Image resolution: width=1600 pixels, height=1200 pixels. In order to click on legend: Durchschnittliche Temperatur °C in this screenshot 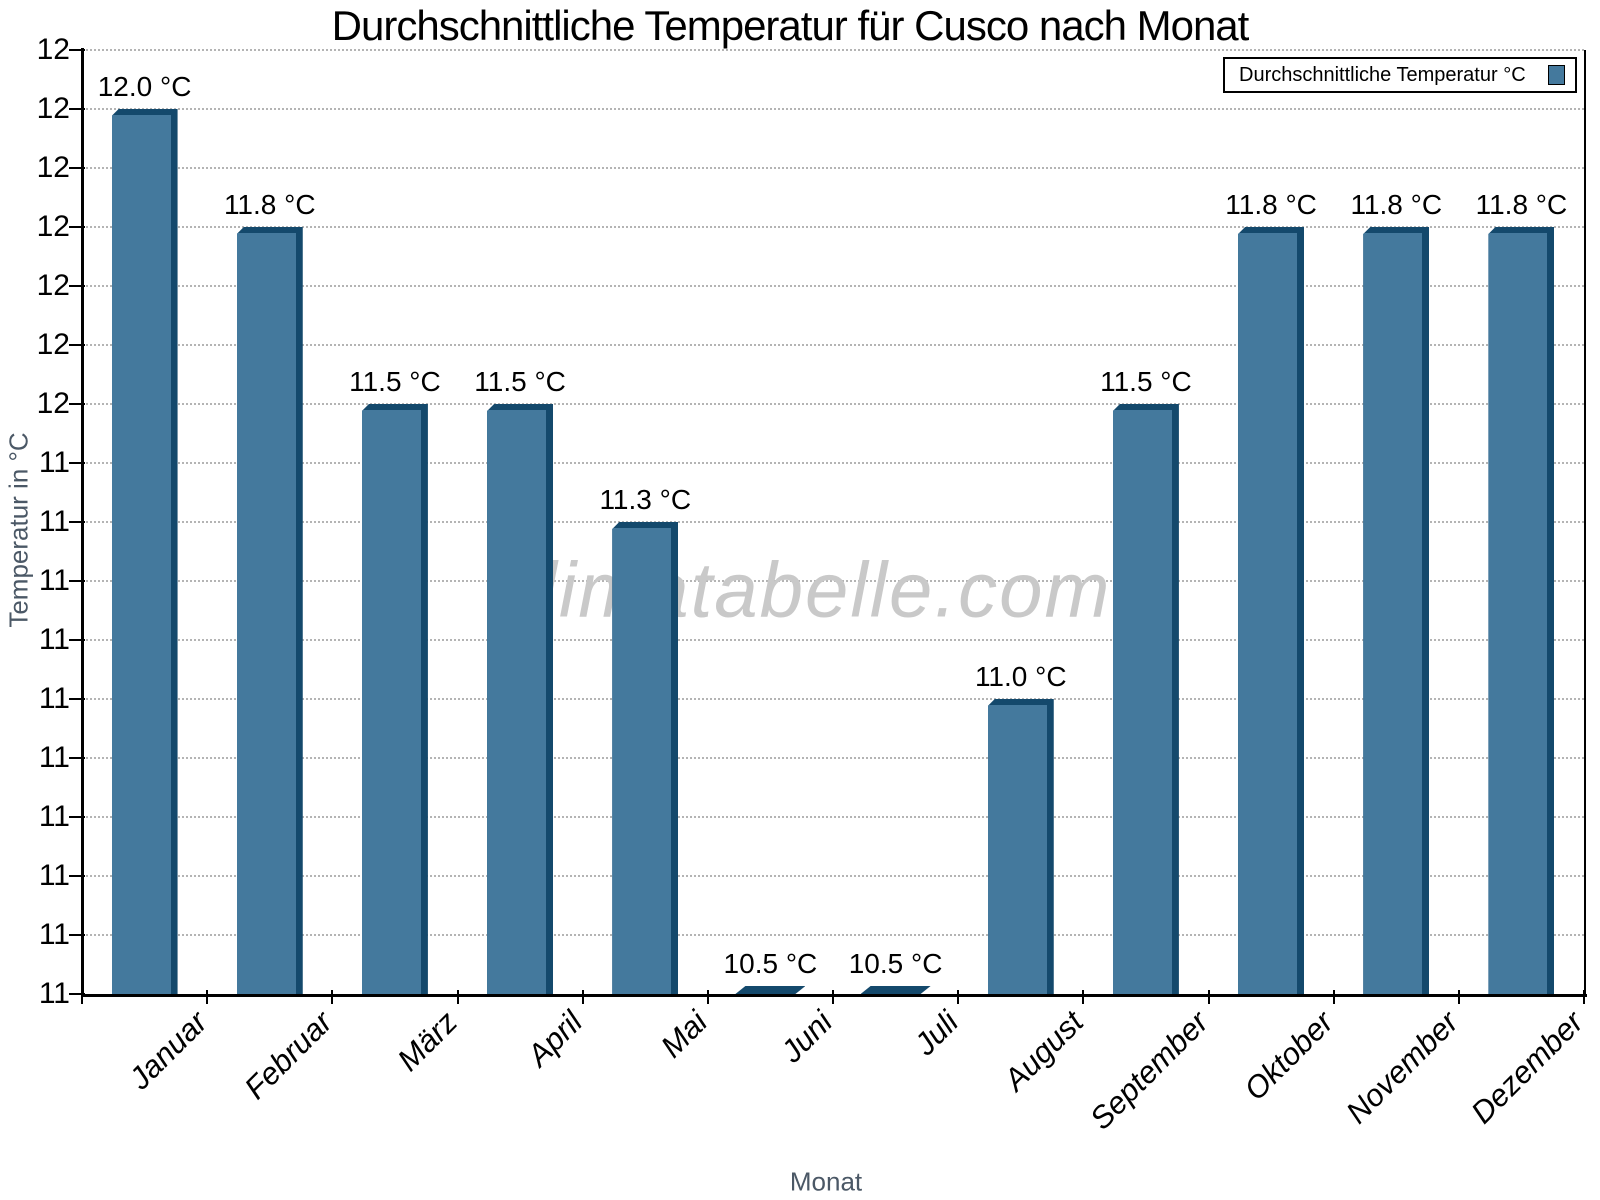, I will do `click(1400, 75)`.